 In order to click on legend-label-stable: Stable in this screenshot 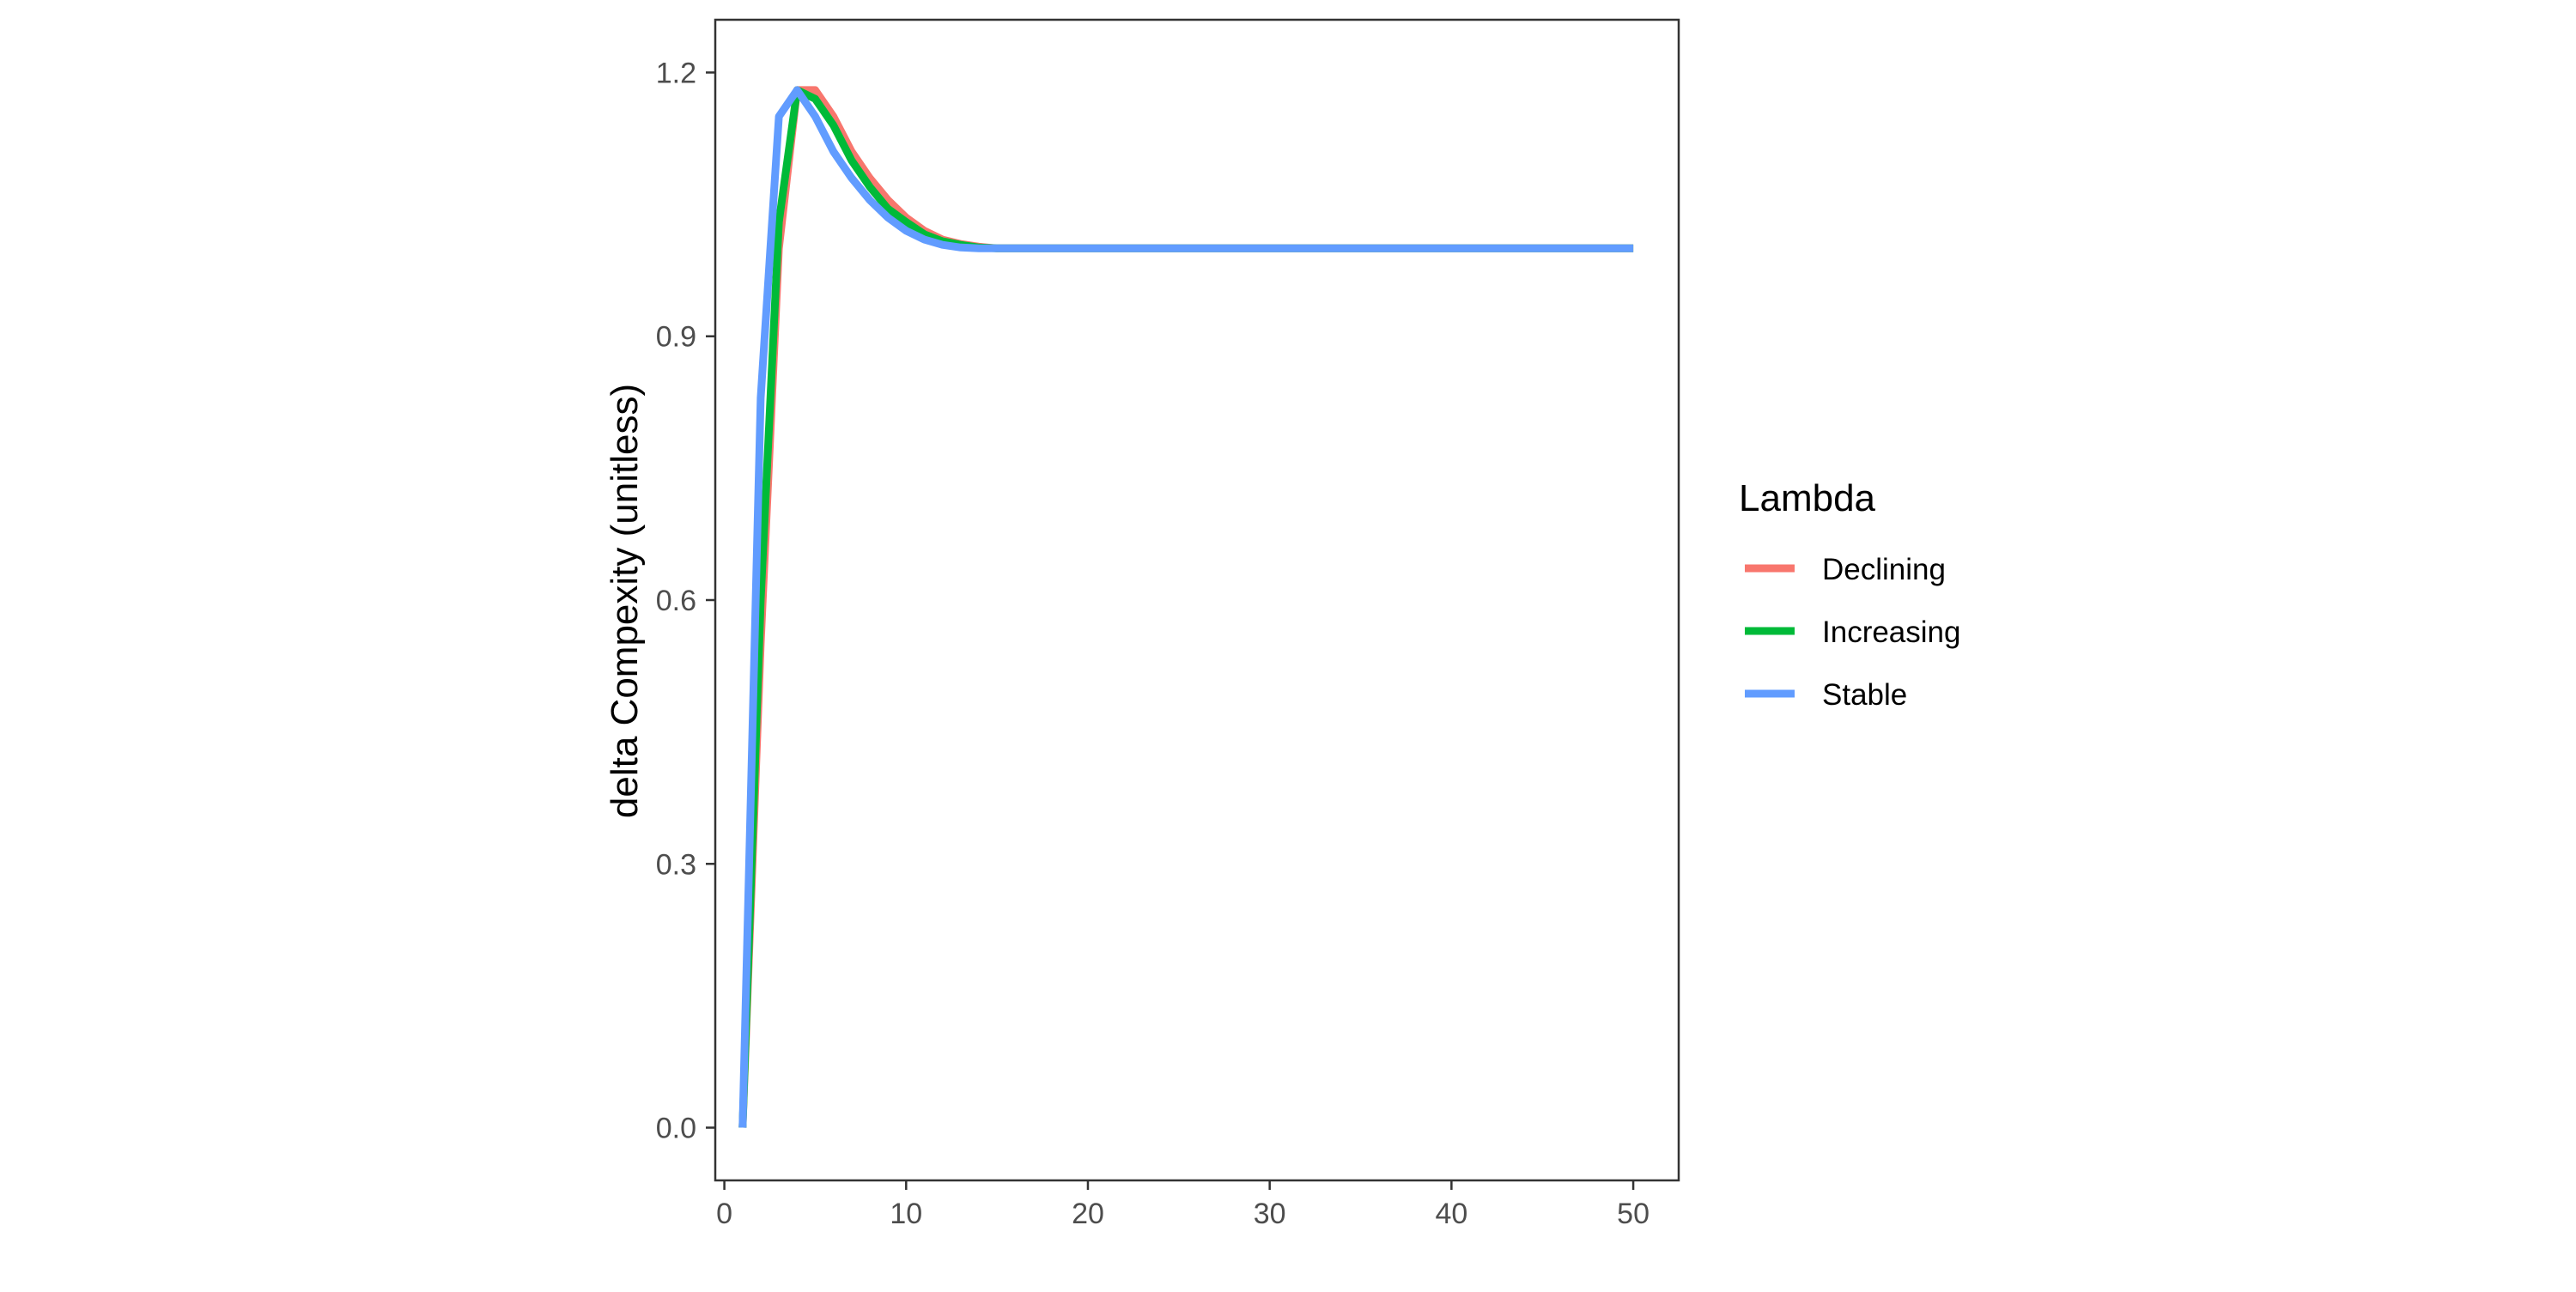, I will do `click(1865, 695)`.